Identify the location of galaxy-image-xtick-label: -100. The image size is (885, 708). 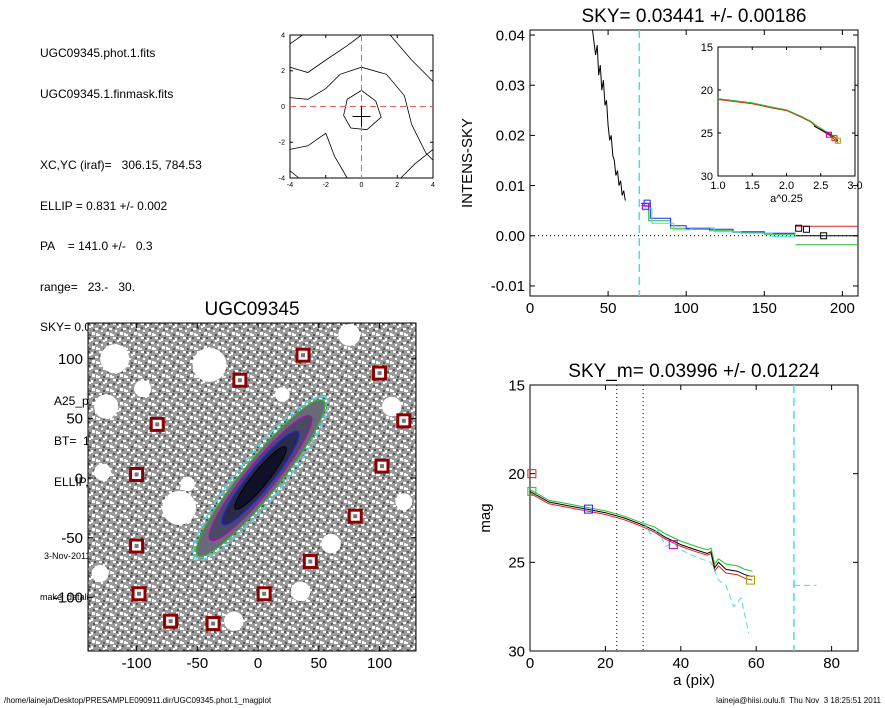
(137, 663).